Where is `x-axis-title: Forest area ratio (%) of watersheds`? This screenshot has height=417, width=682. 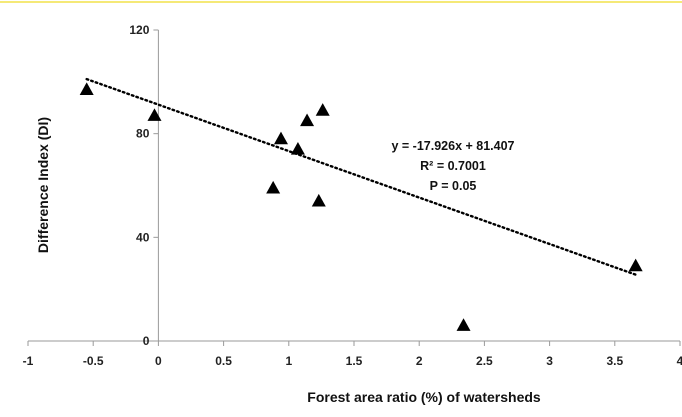 x-axis-title: Forest area ratio (%) of watersheds is located at coordinates (424, 397).